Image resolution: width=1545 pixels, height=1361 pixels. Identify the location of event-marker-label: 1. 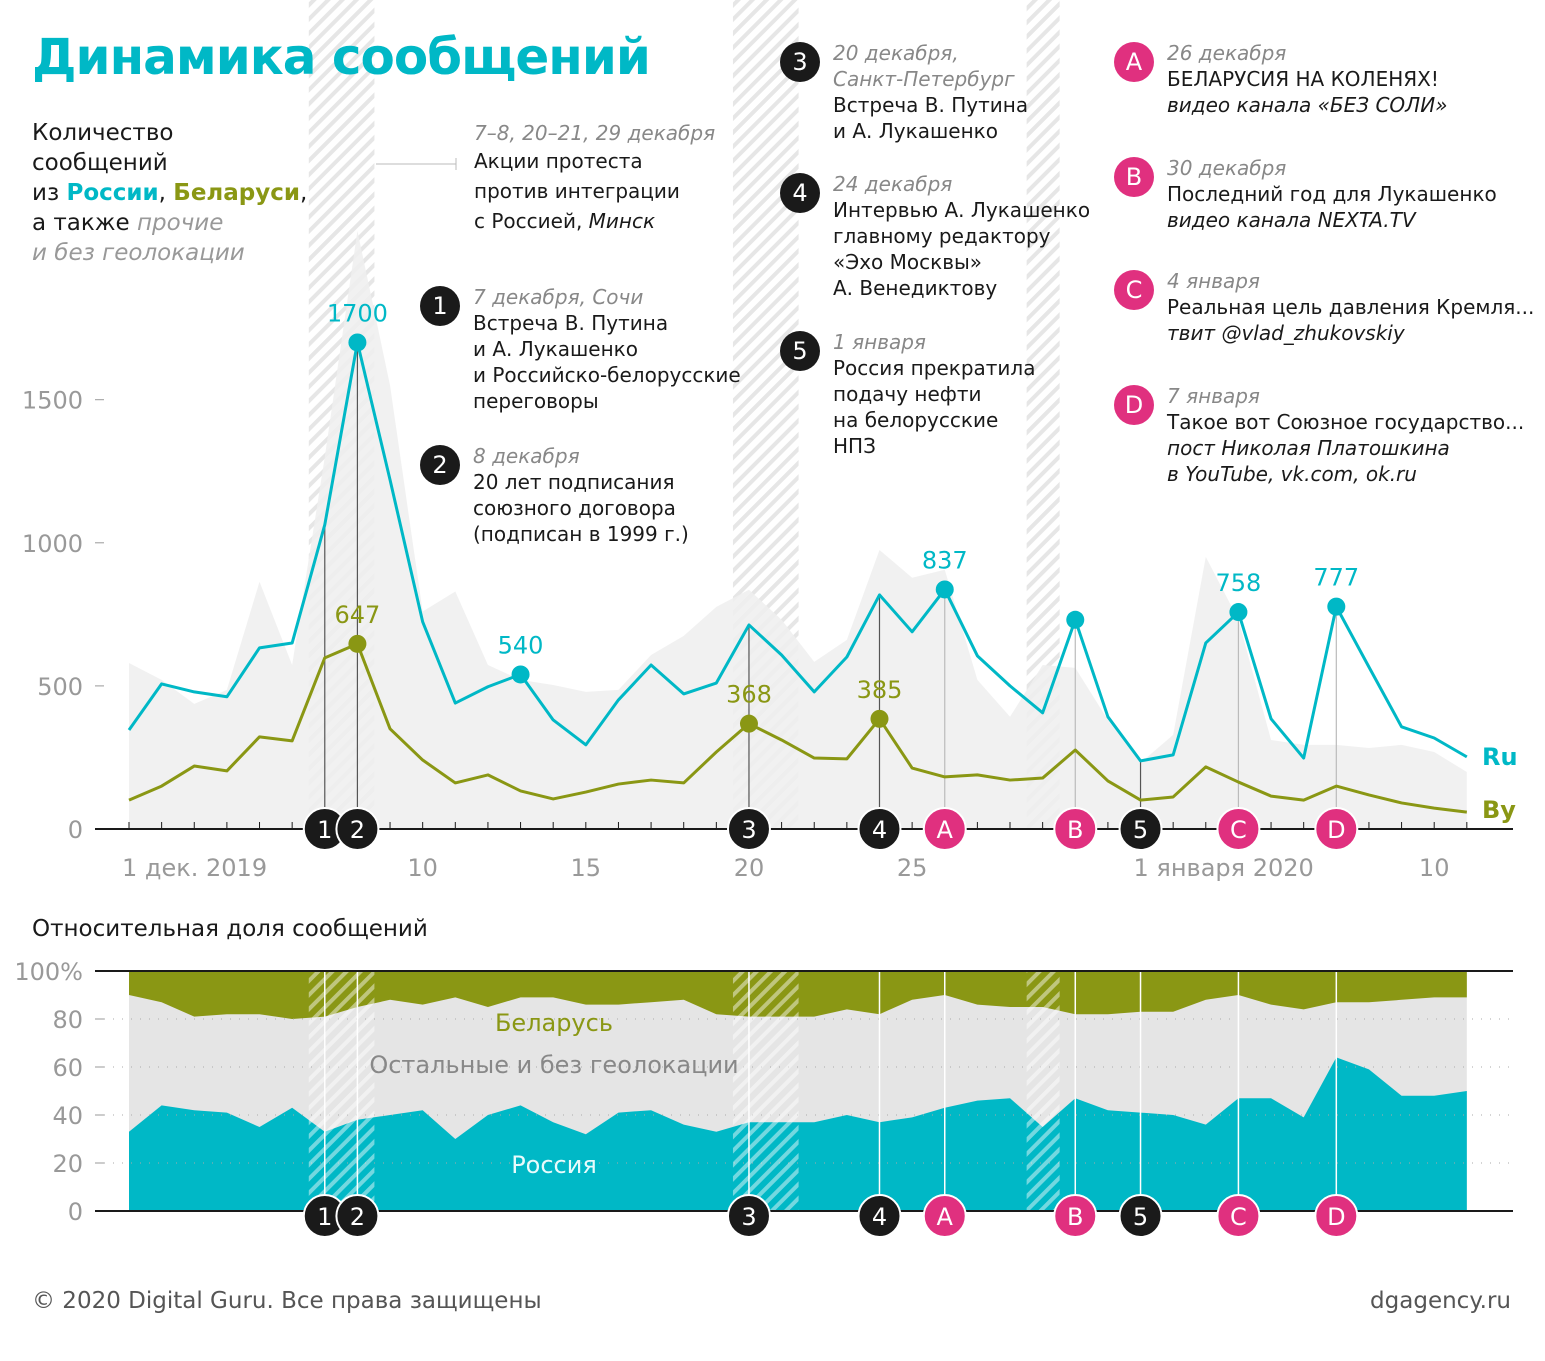
(324, 1217).